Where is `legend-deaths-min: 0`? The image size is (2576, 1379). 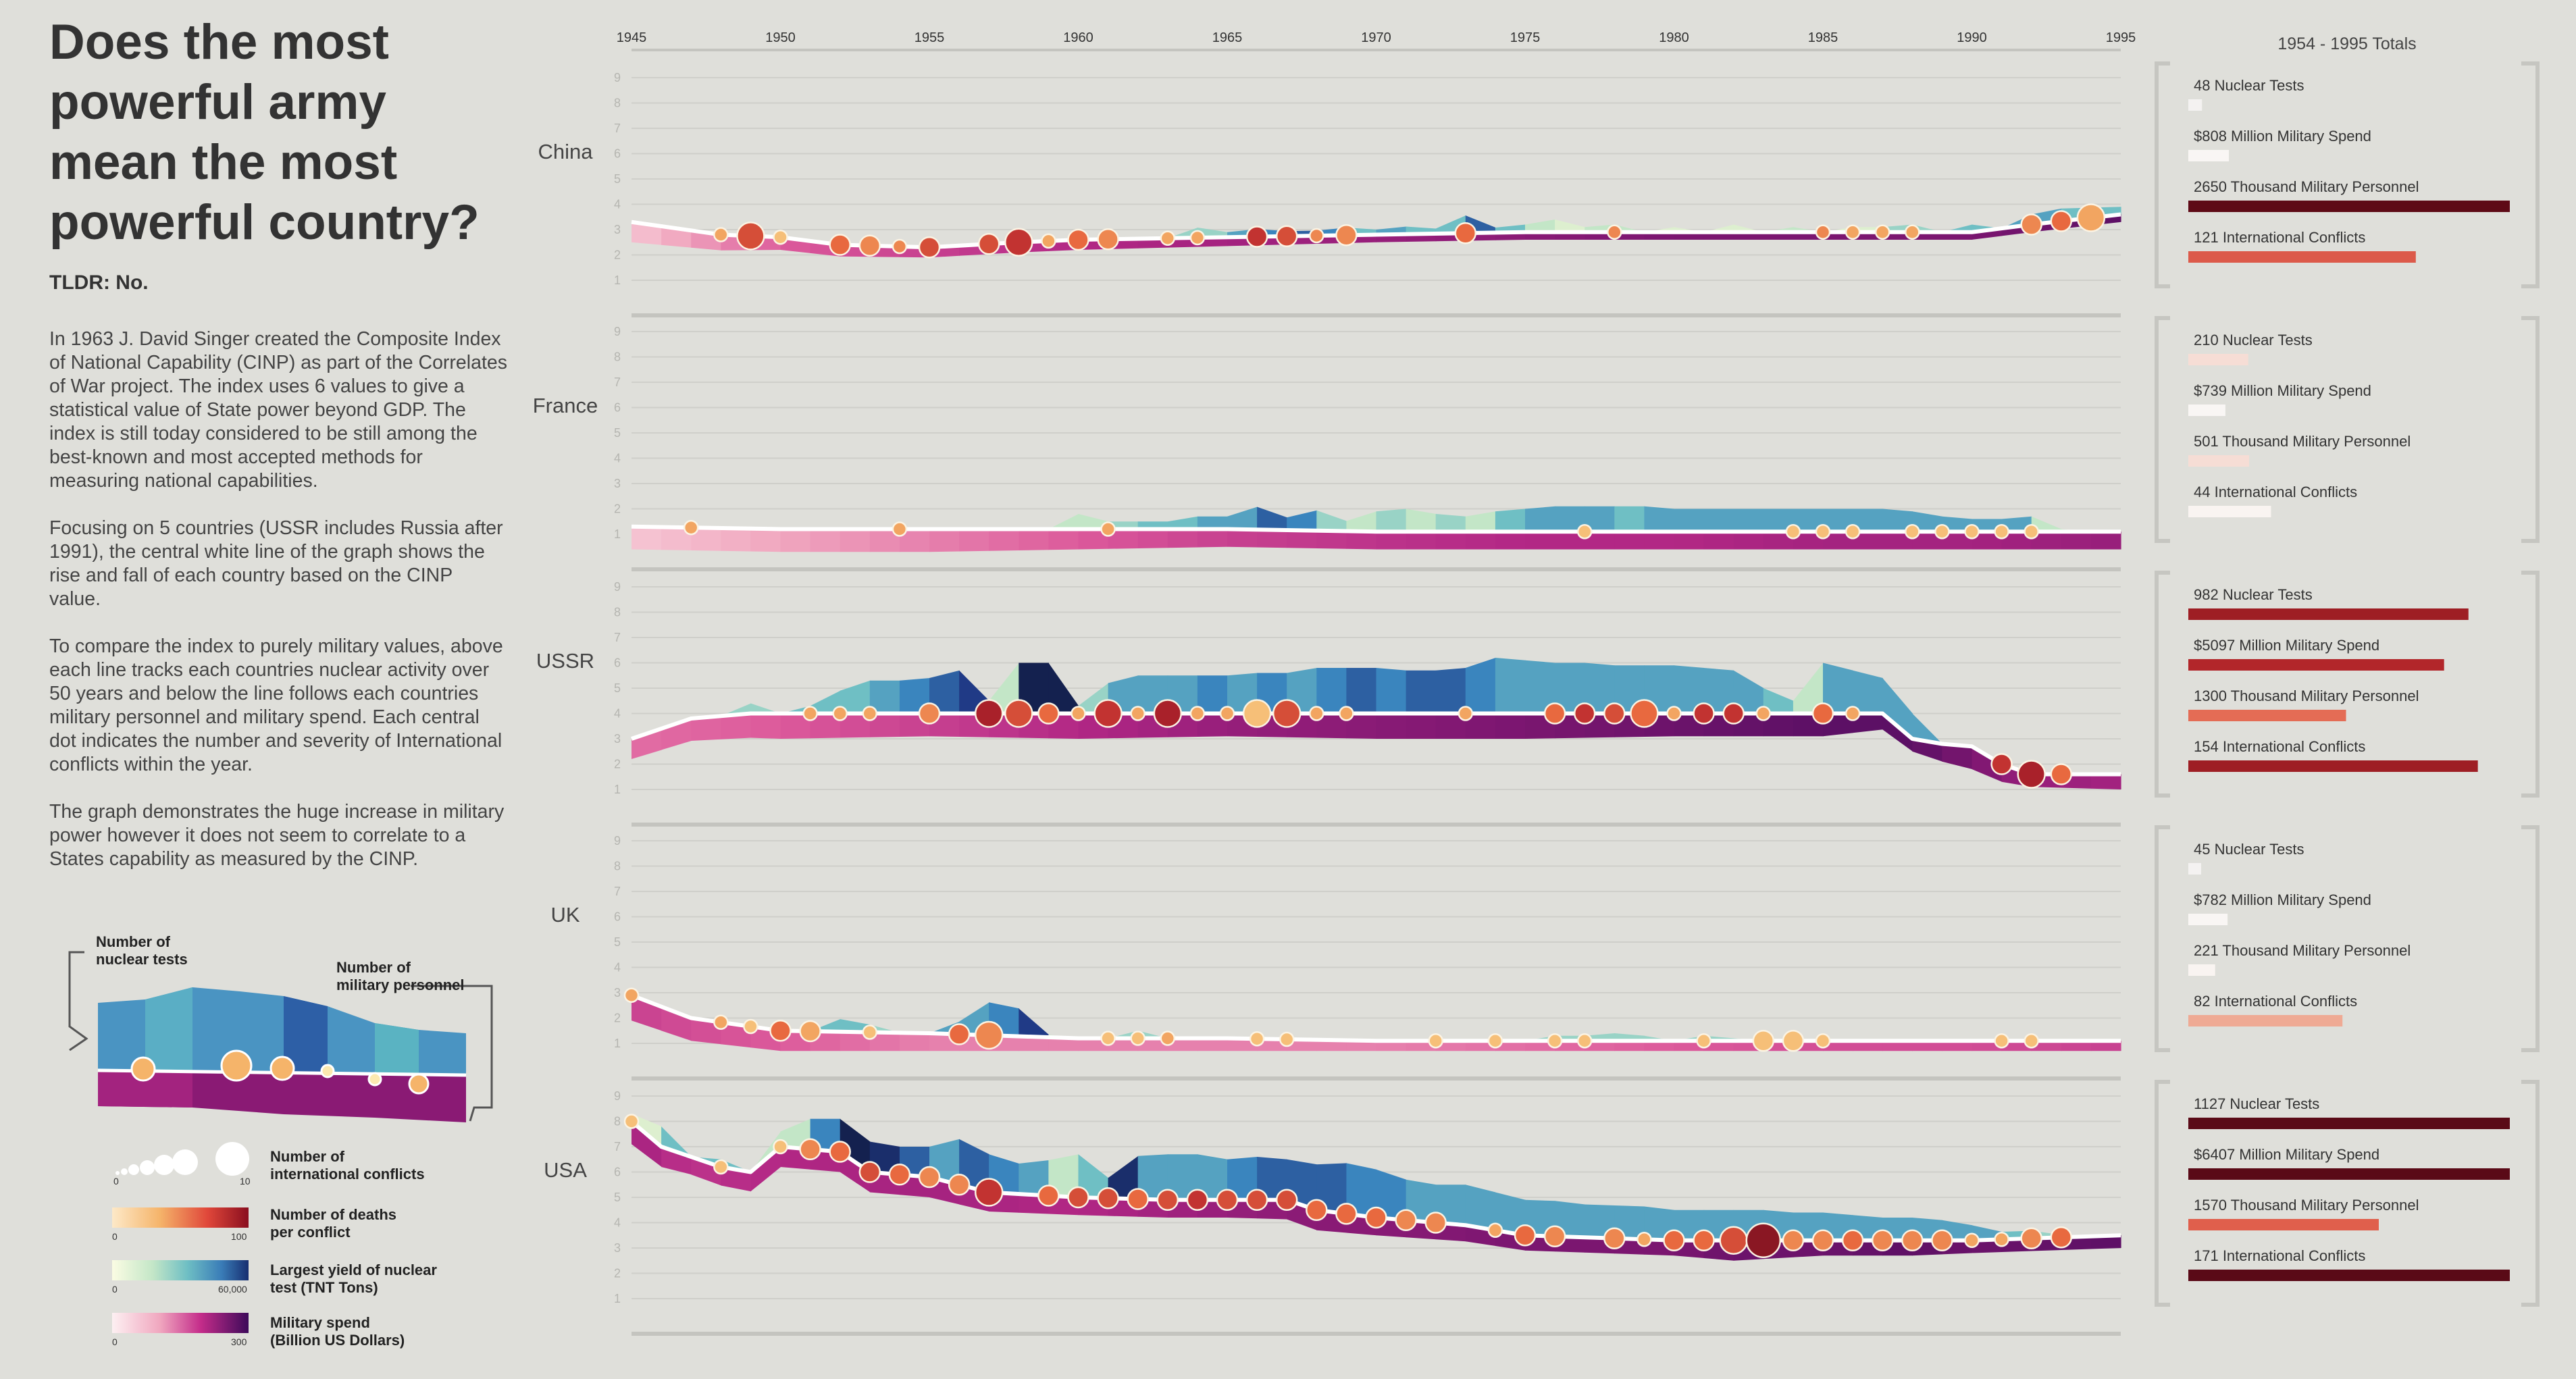 legend-deaths-min: 0 is located at coordinates (115, 1237).